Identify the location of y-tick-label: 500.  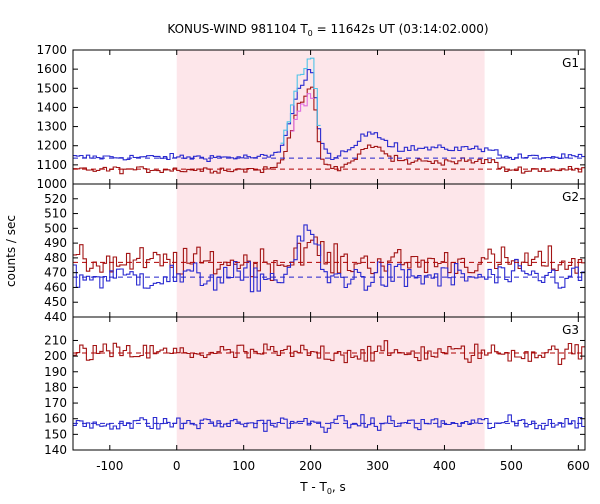
(55, 228).